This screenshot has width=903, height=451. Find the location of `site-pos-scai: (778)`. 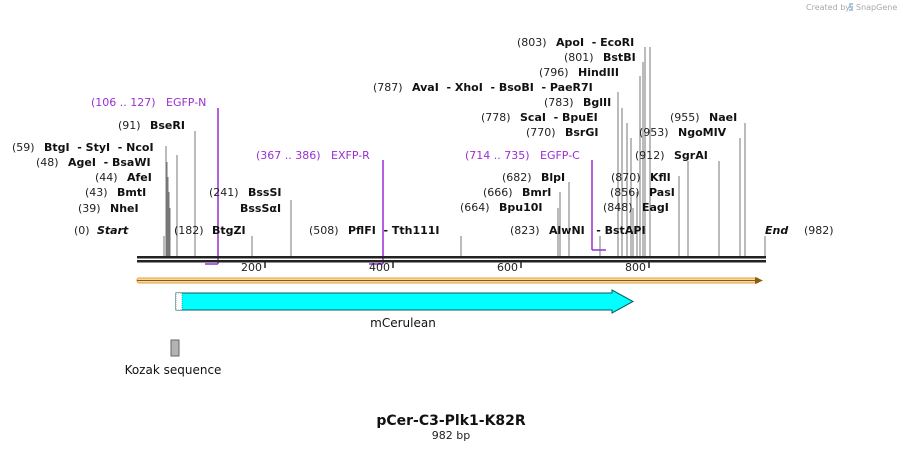

site-pos-scai: (778) is located at coordinates (496, 117).